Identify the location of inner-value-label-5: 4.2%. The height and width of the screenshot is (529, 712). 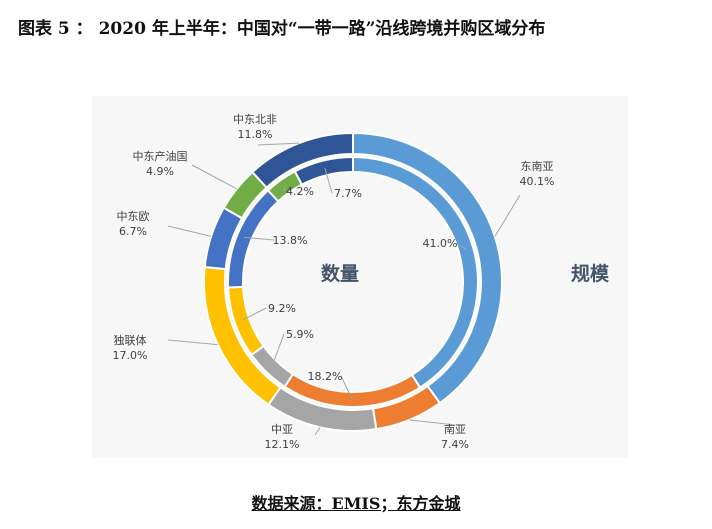
(300, 191).